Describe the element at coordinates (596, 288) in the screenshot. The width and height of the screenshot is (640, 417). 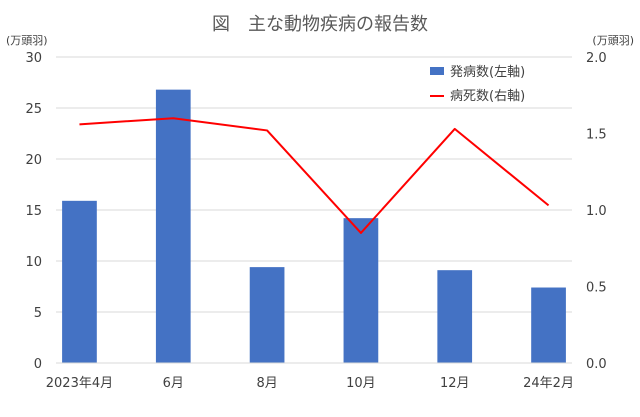
I see `right-tick-label: 0.5` at that location.